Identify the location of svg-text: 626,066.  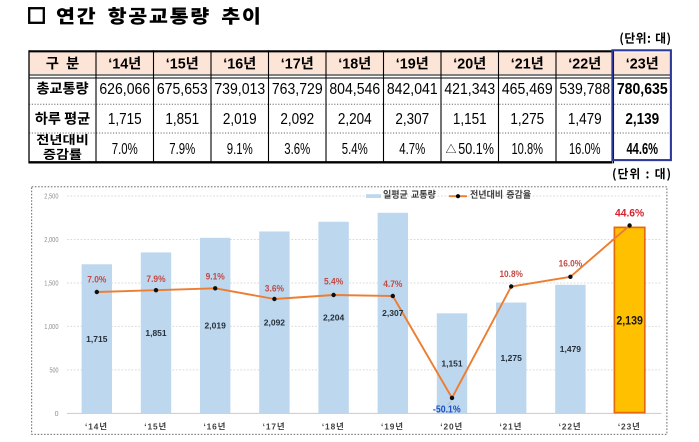
(124, 89).